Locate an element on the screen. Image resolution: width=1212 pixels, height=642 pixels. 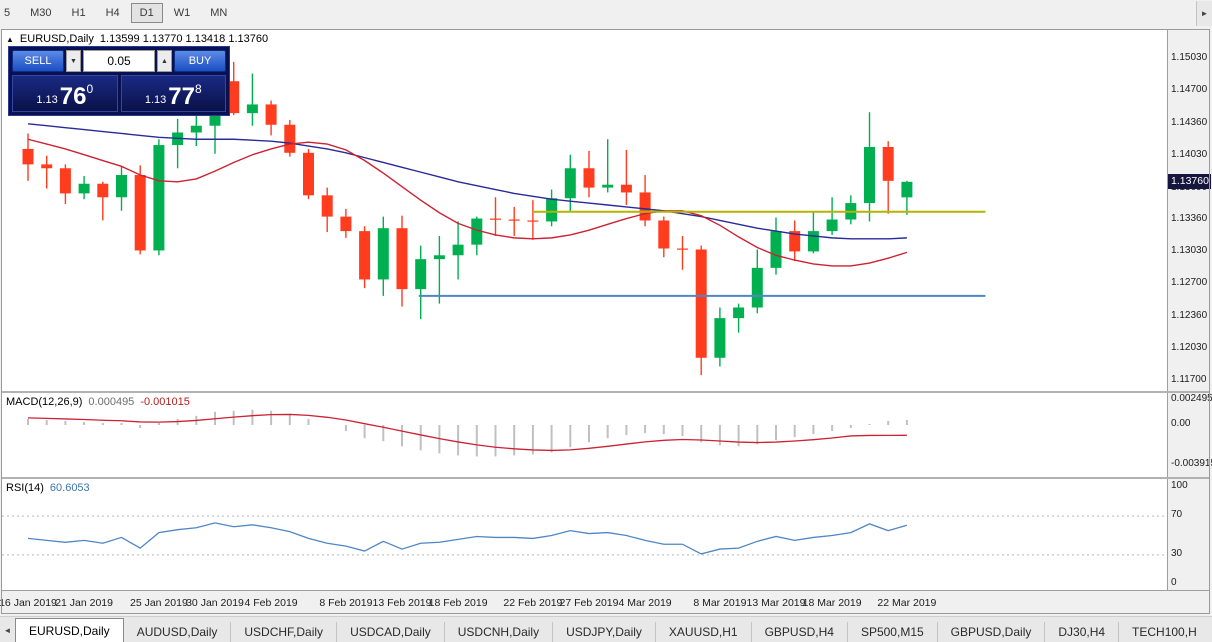
sell-price-pip: 0 is located at coordinates (90, 89).